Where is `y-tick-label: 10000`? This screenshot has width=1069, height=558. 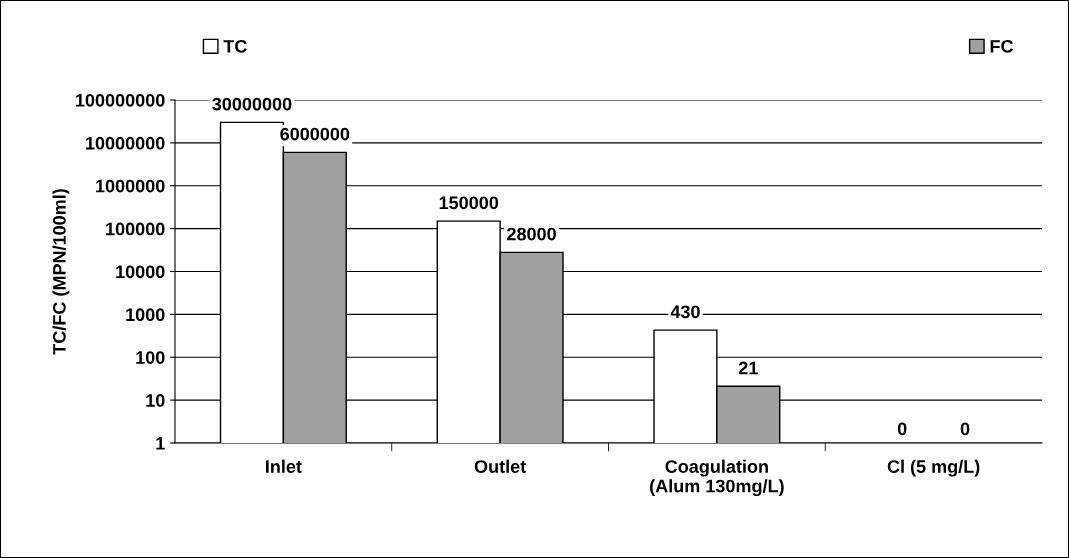 y-tick-label: 10000 is located at coordinates (140, 272).